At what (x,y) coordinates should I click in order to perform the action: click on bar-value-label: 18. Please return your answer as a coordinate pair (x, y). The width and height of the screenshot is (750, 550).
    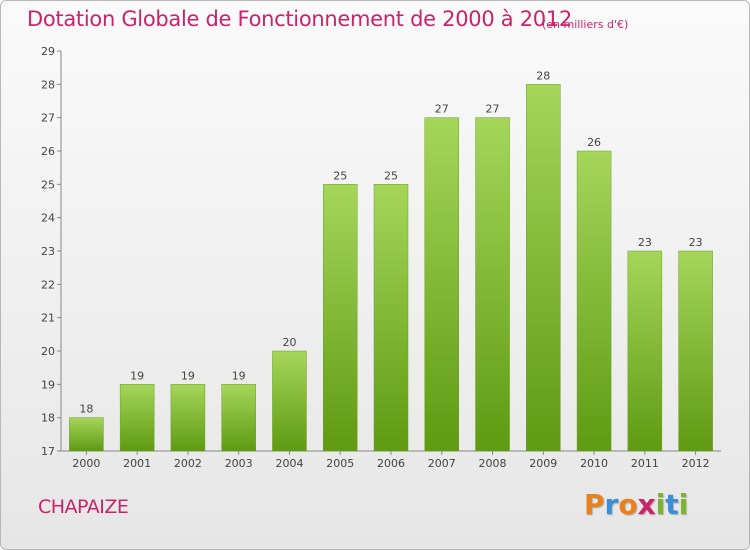
    Looking at the image, I should click on (86, 409).